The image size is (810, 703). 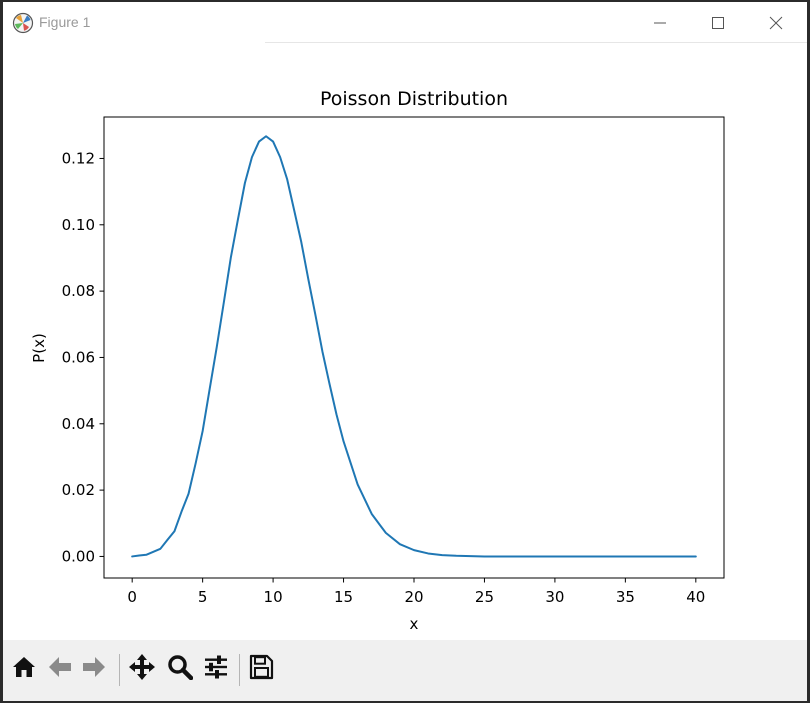 I want to click on x-axis-label: x, so click(x=414, y=624).